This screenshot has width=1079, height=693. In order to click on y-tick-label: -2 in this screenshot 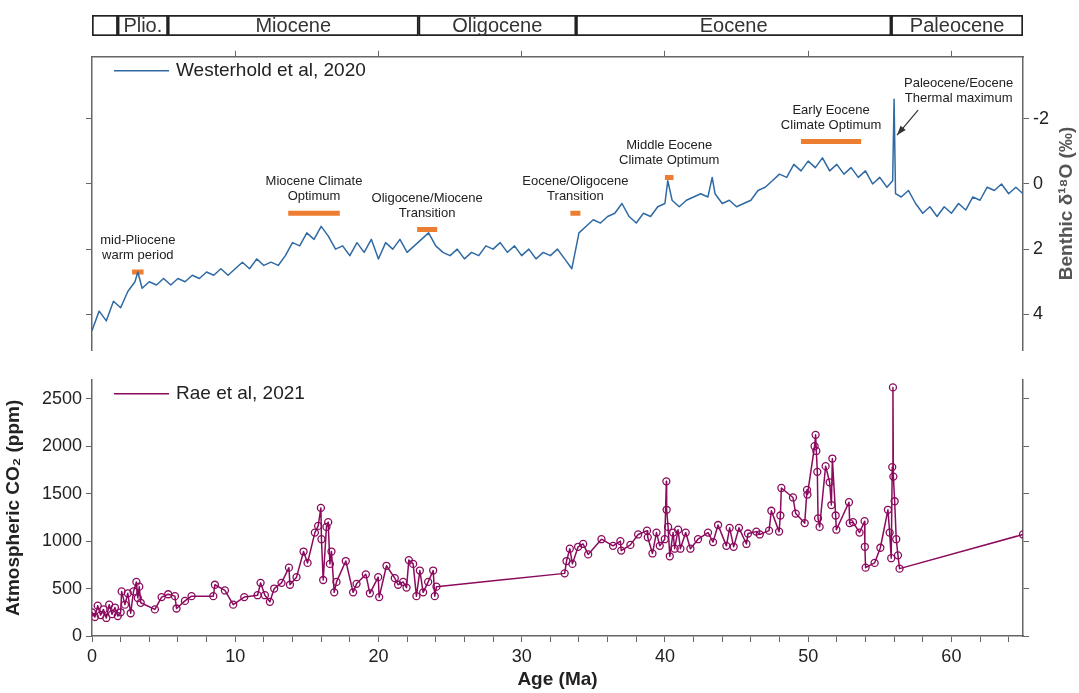, I will do `click(1041, 117)`.